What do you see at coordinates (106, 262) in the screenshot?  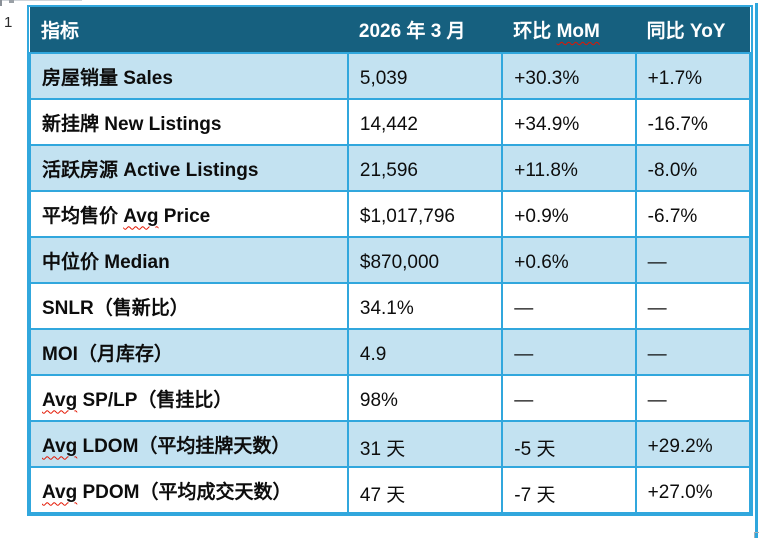 I see `metric-label: 中位价 Median` at bounding box center [106, 262].